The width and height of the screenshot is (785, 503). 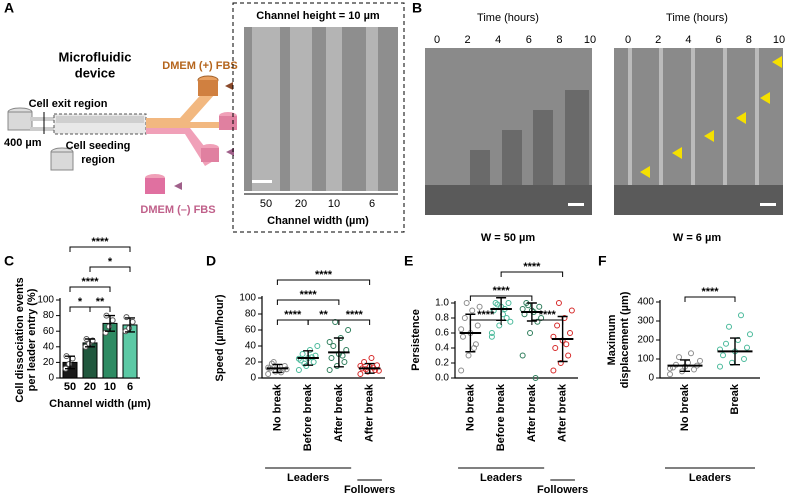 I want to click on y-tick-label: 0.0, so click(x=442, y=378).